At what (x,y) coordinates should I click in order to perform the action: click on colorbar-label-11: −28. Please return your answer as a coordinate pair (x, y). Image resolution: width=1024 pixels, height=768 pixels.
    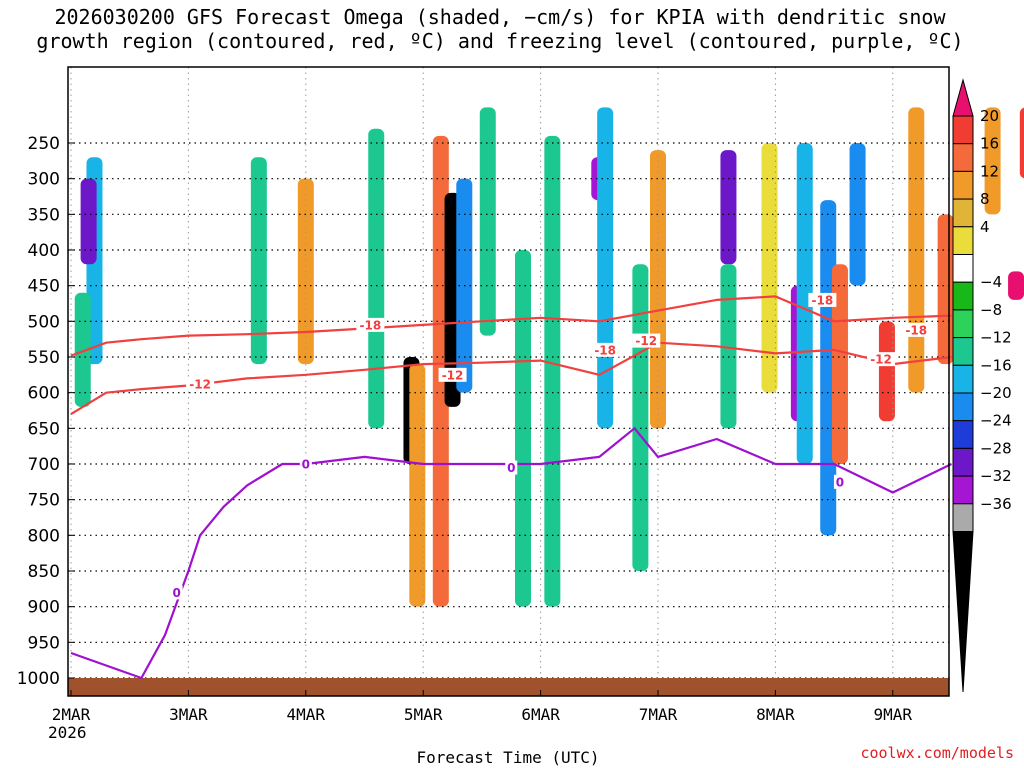
    Looking at the image, I should click on (996, 448).